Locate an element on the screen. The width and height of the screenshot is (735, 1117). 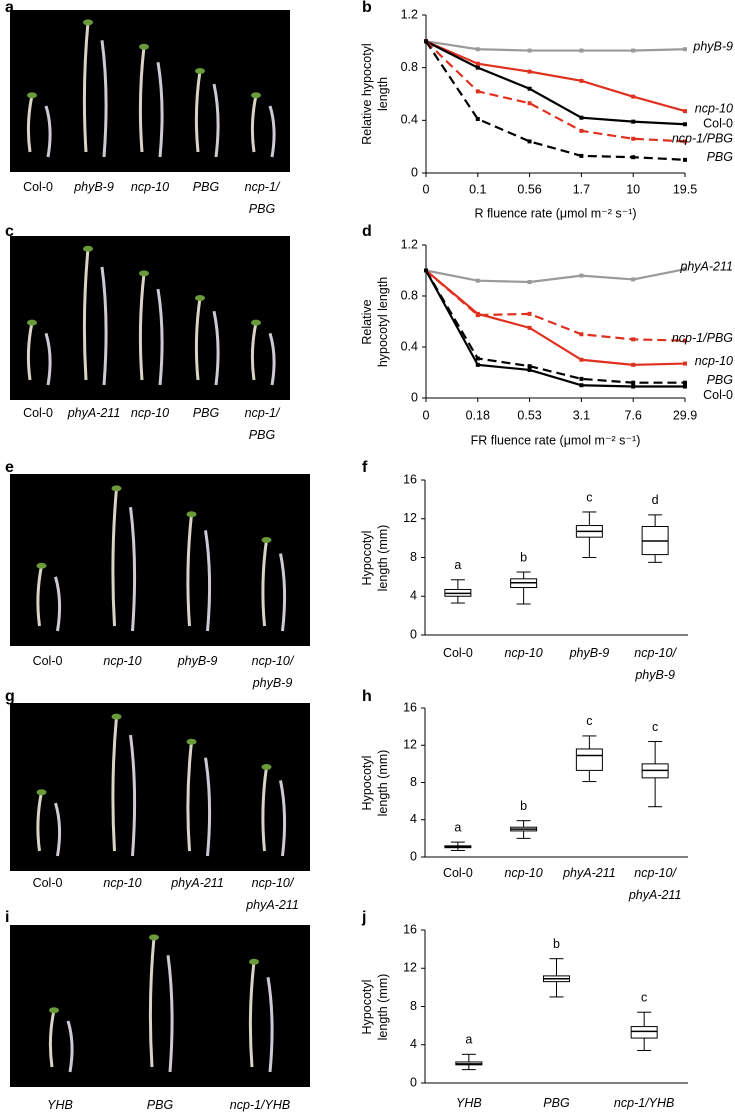
x-tick-label: ncp-10/ phyA-211 is located at coordinates (655, 884).